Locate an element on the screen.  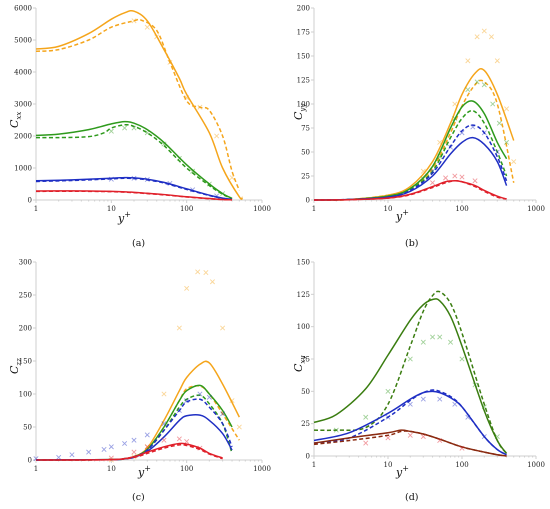
x-tick-label-a: 1 is located at coordinates (36, 209).